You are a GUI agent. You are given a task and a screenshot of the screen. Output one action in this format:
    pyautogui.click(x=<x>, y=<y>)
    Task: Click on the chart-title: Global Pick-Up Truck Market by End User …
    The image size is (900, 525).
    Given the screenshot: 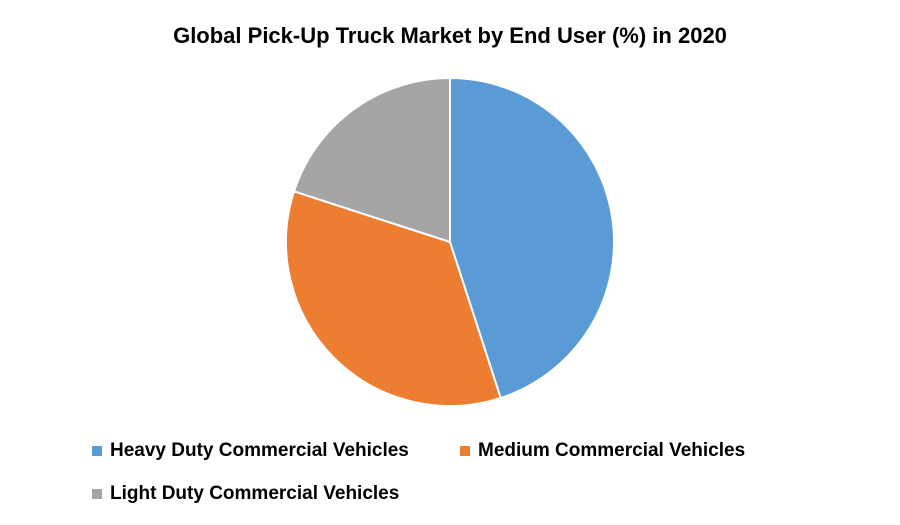 What is the action you would take?
    pyautogui.click(x=450, y=35)
    